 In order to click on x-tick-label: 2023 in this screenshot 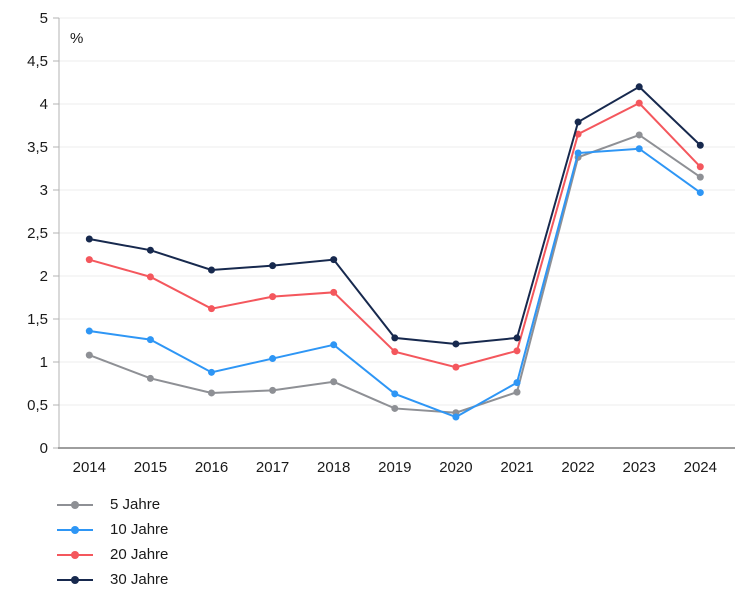, I will do `click(639, 467)`.